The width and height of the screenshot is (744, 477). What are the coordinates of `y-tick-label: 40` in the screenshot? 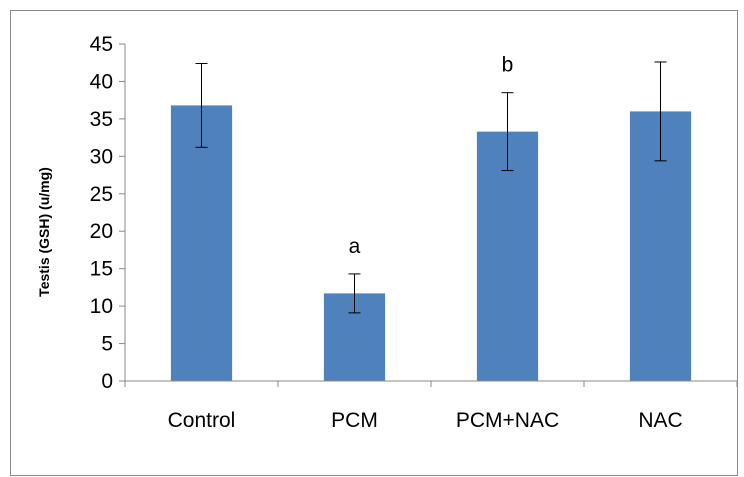 It's located at (101, 81).